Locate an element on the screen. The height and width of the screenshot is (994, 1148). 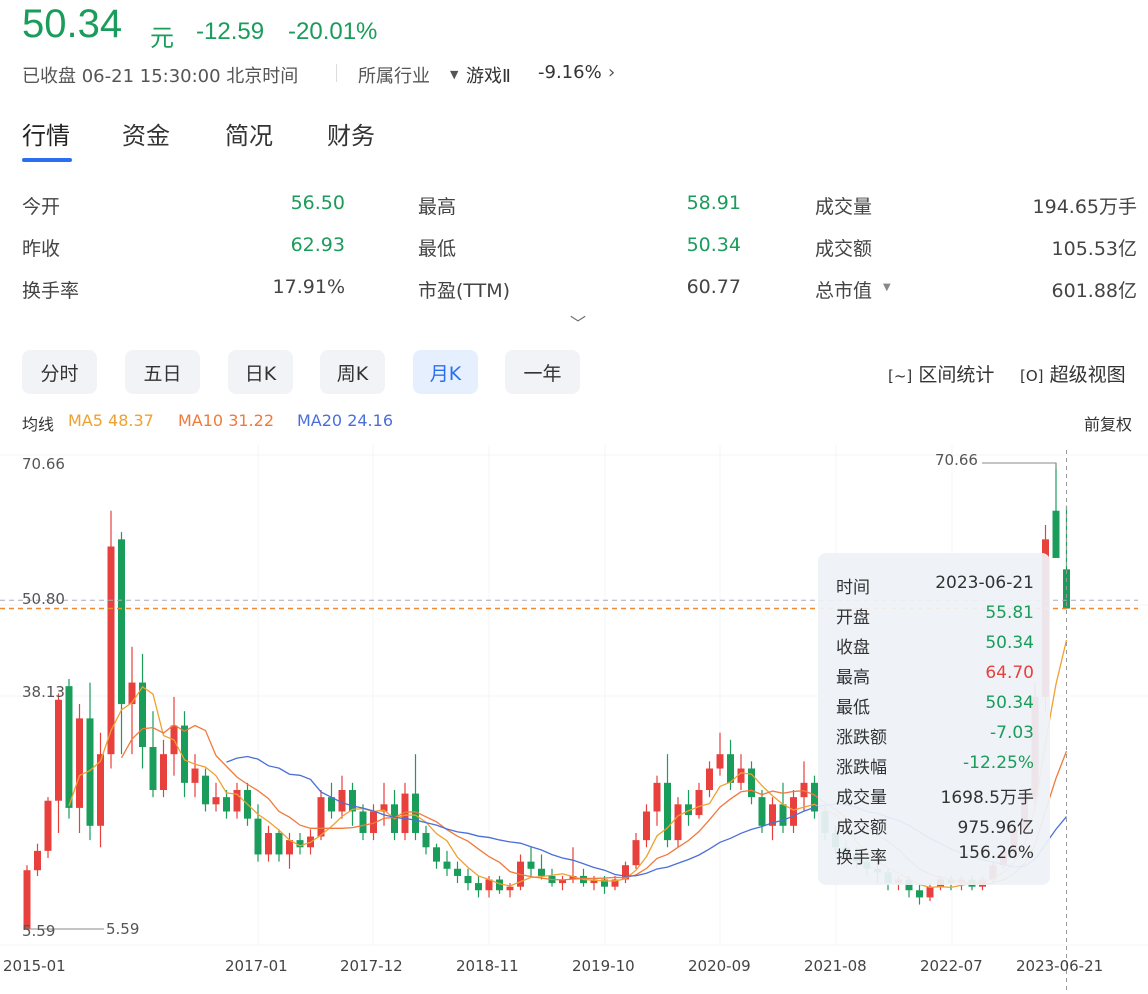
stat-value: 105.53亿 is located at coordinates (1094, 249).